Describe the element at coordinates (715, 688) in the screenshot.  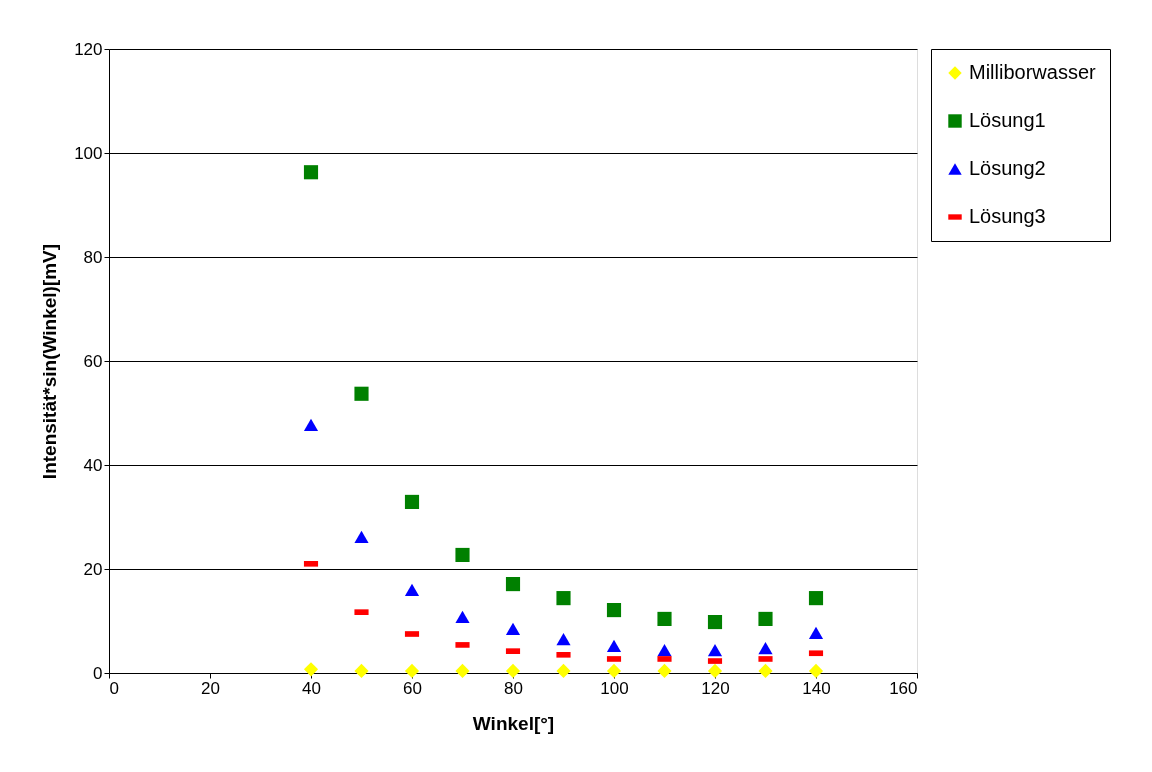
I see `x-tick-label: 120` at that location.